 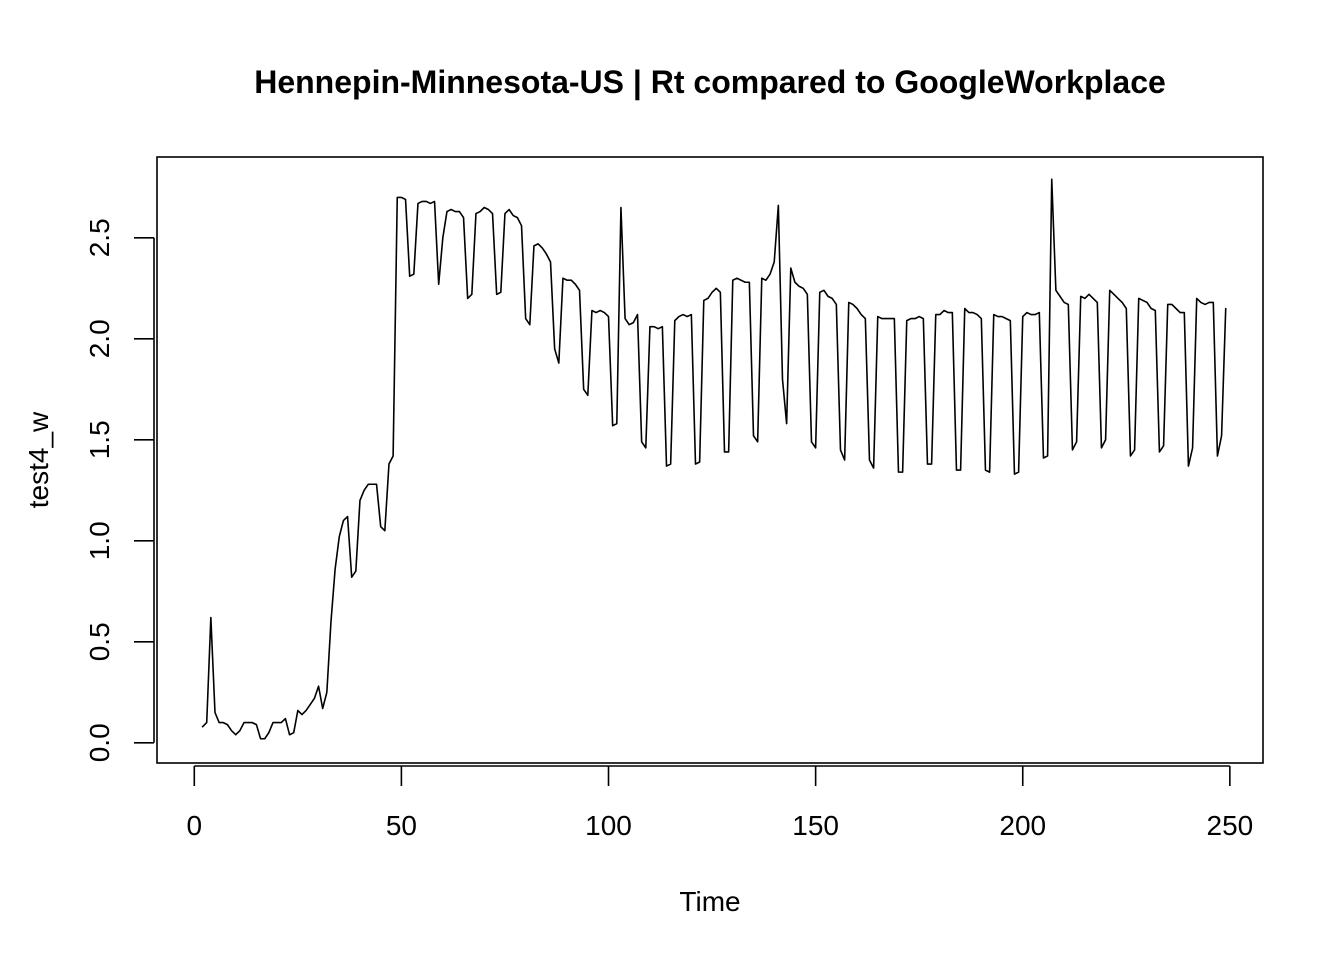 I want to click on y-tick-label: 2.5, so click(x=99, y=237).